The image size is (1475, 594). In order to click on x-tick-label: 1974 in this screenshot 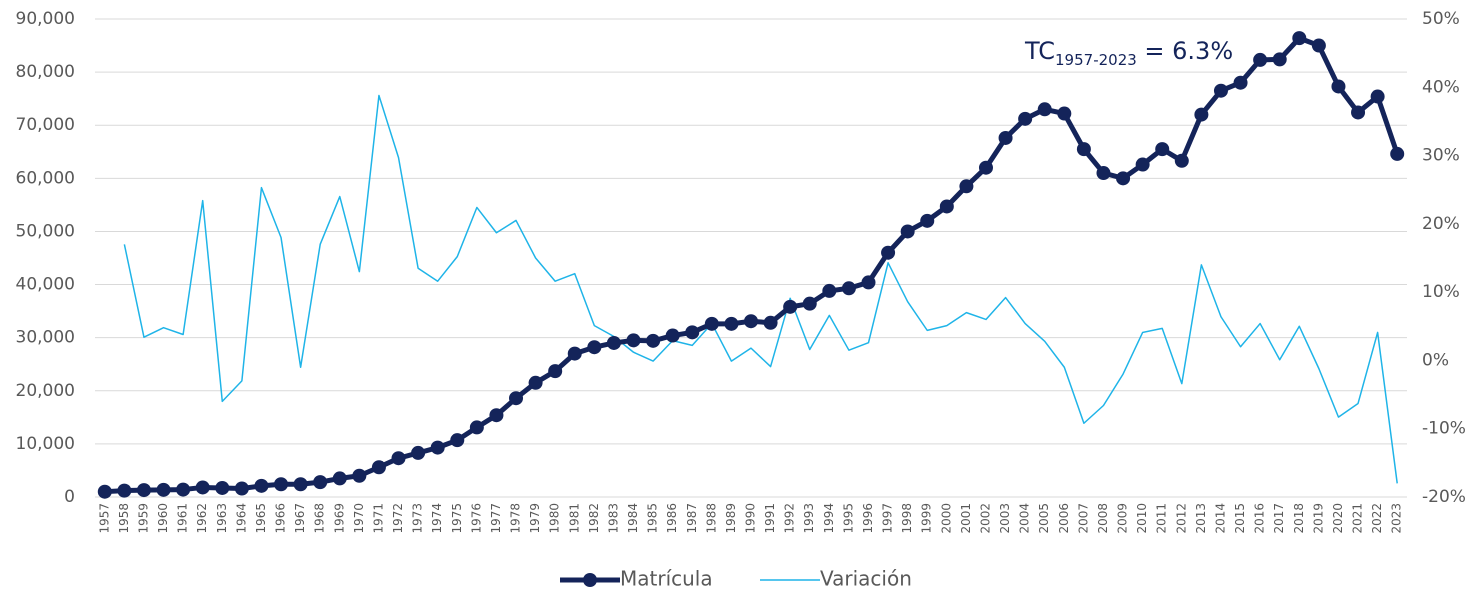, I will do `click(437, 518)`.